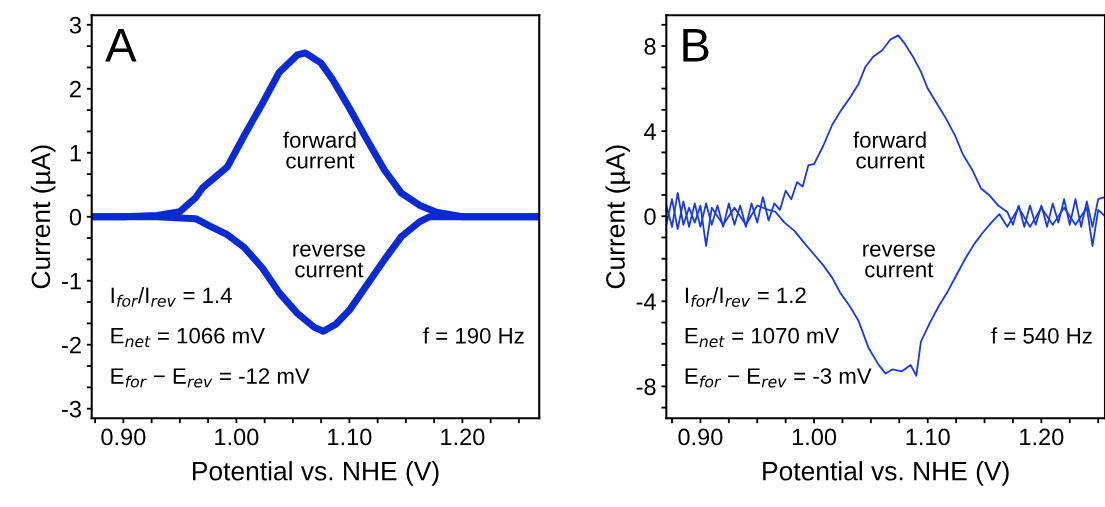 This screenshot has height=507, width=1105. Describe the element at coordinates (778, 378) in the screenshot. I see `annotation: E$_{for}$ − E$_{rev}$ = -3 mV` at that location.